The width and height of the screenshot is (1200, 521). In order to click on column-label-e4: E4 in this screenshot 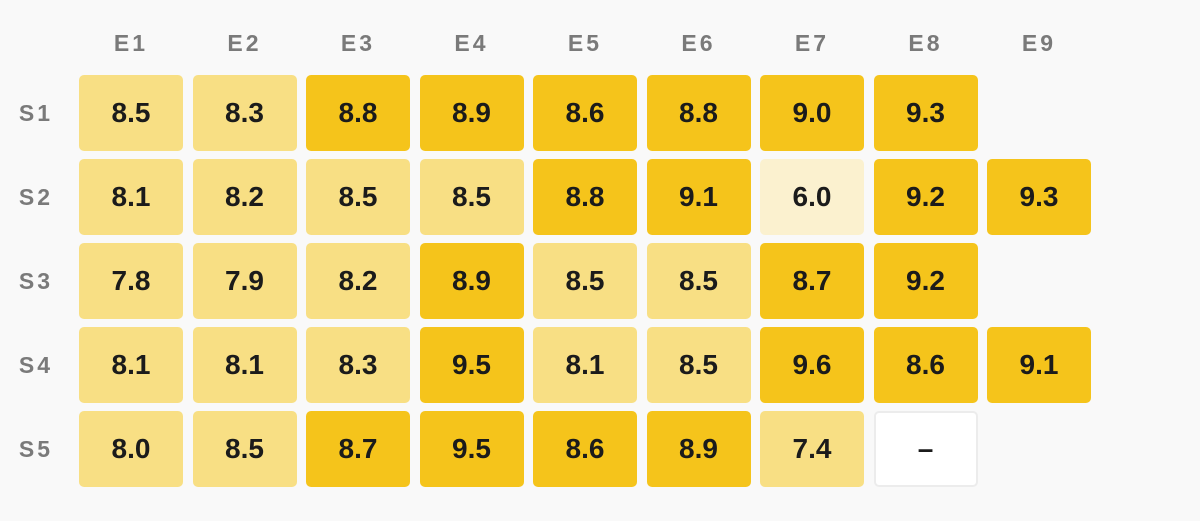, I will do `click(471, 43)`.